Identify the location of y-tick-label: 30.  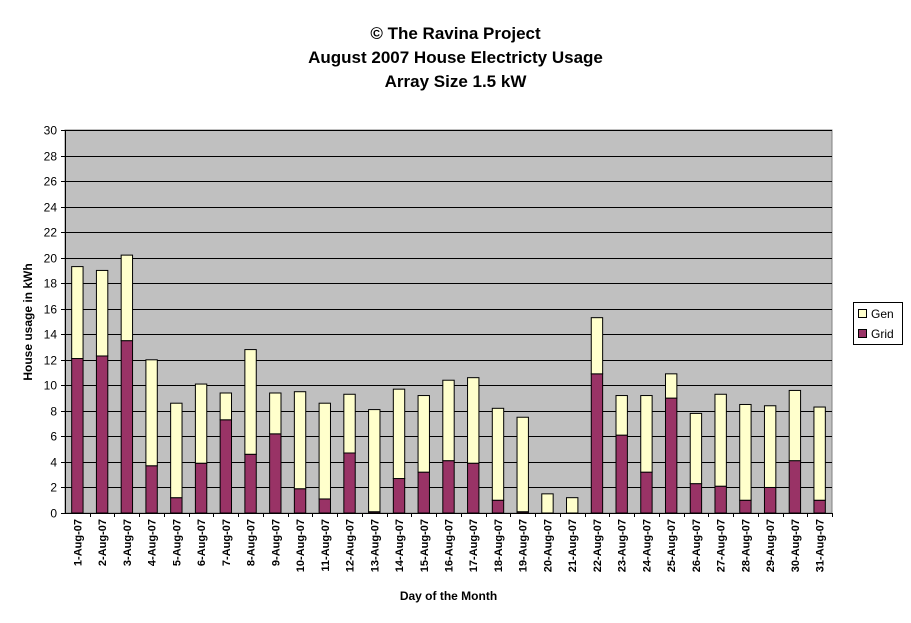
(51, 131).